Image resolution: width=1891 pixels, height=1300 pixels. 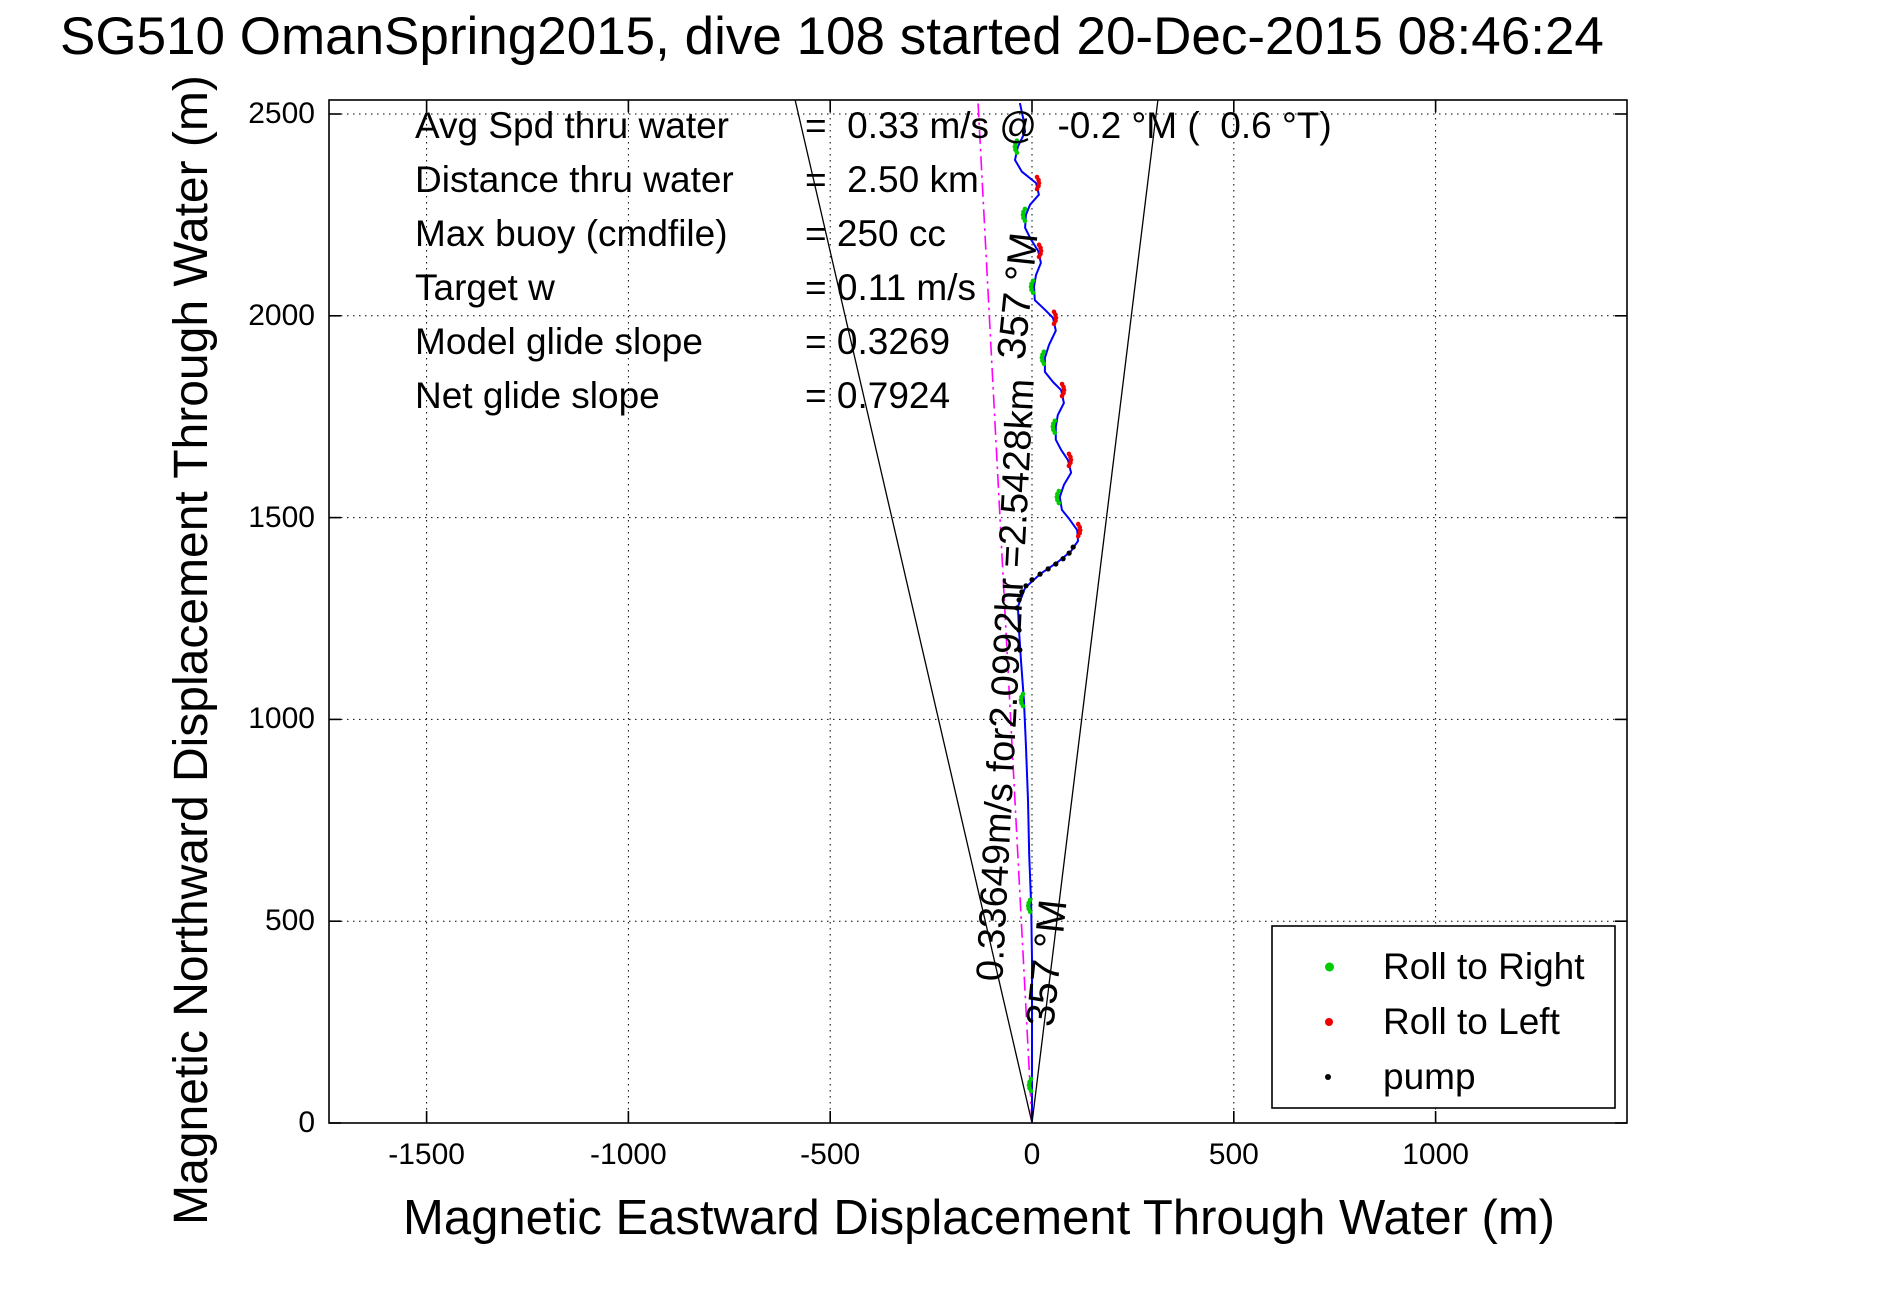 I want to click on stat-label: Model glide slope, so click(x=559, y=341).